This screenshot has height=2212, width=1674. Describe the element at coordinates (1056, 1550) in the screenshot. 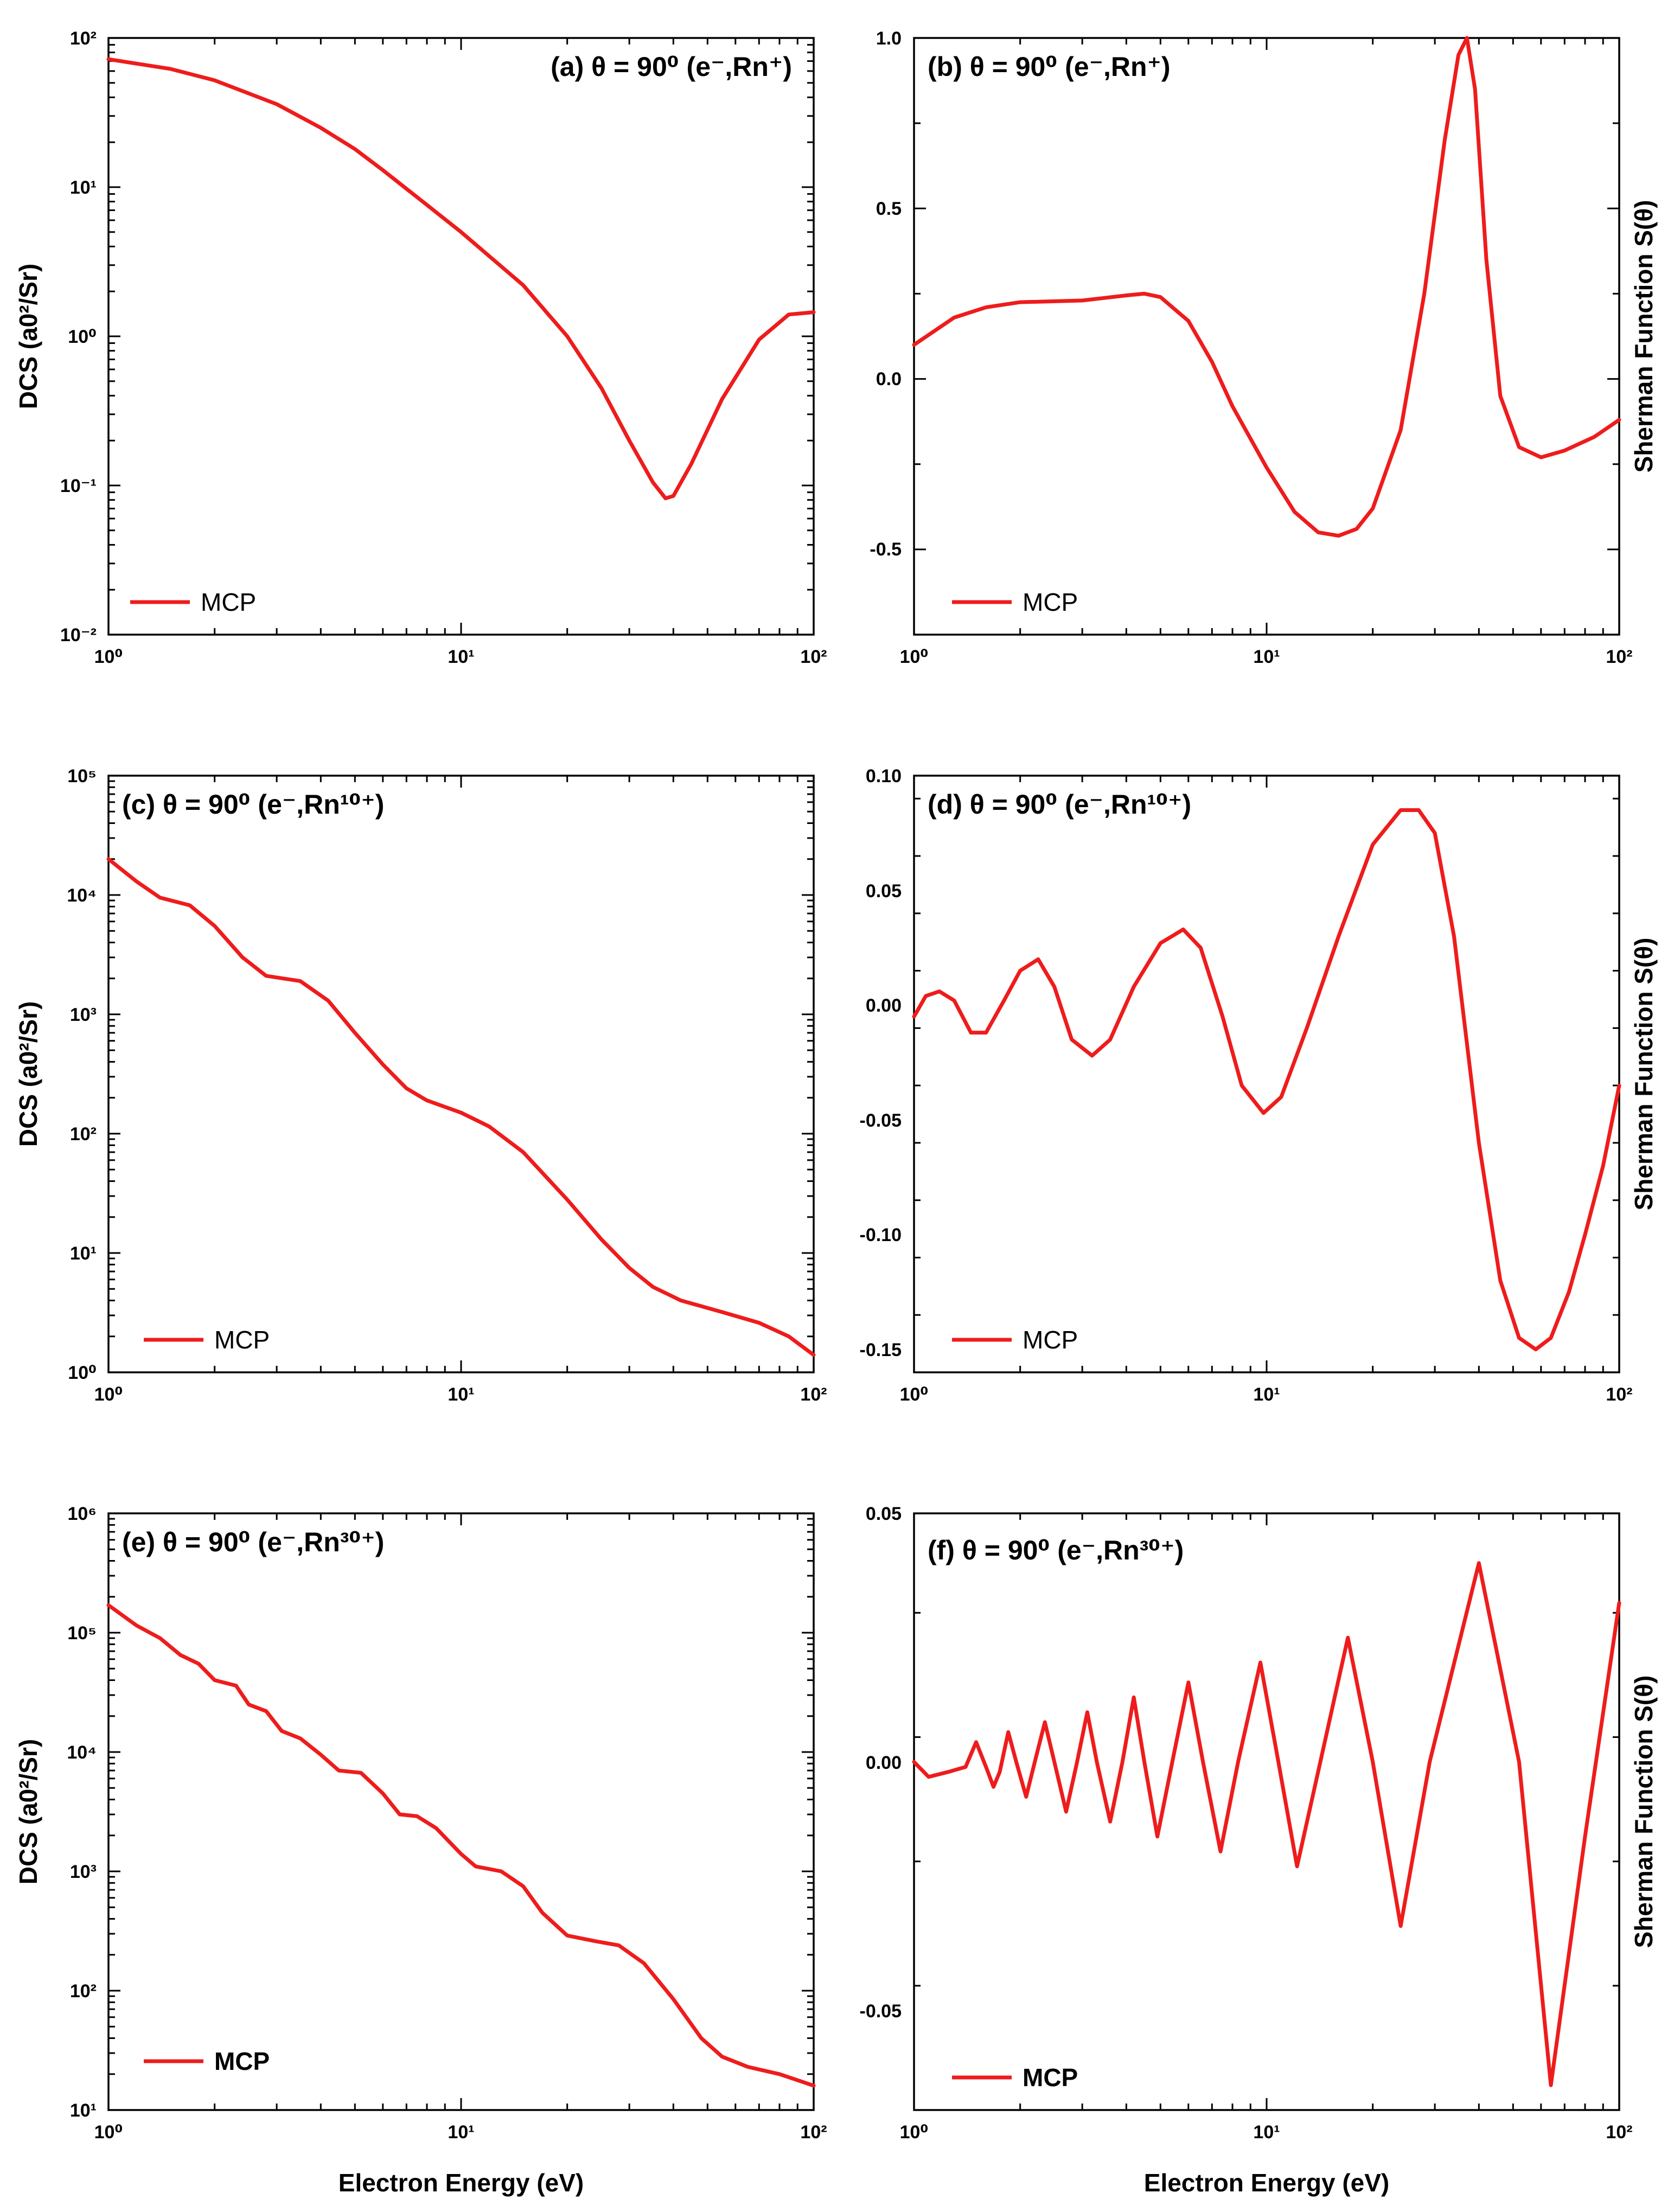

I see `panel-title: (f) θ = 90⁰ (e⁻,Rn³⁰⁺)` at that location.